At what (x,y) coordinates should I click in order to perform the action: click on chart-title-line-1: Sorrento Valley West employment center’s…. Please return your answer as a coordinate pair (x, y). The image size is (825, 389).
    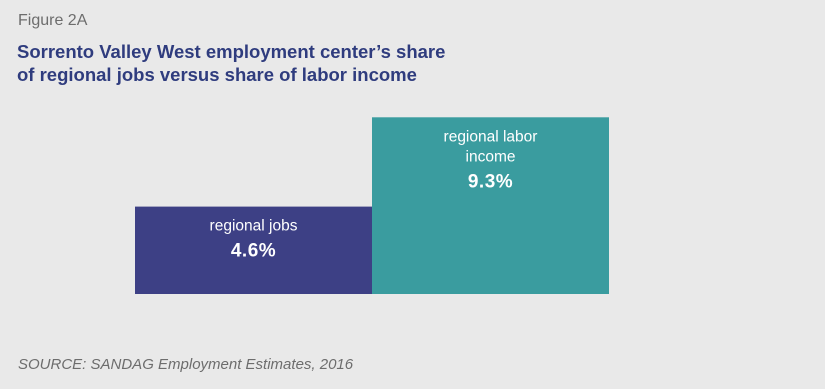
    Looking at the image, I should click on (231, 51).